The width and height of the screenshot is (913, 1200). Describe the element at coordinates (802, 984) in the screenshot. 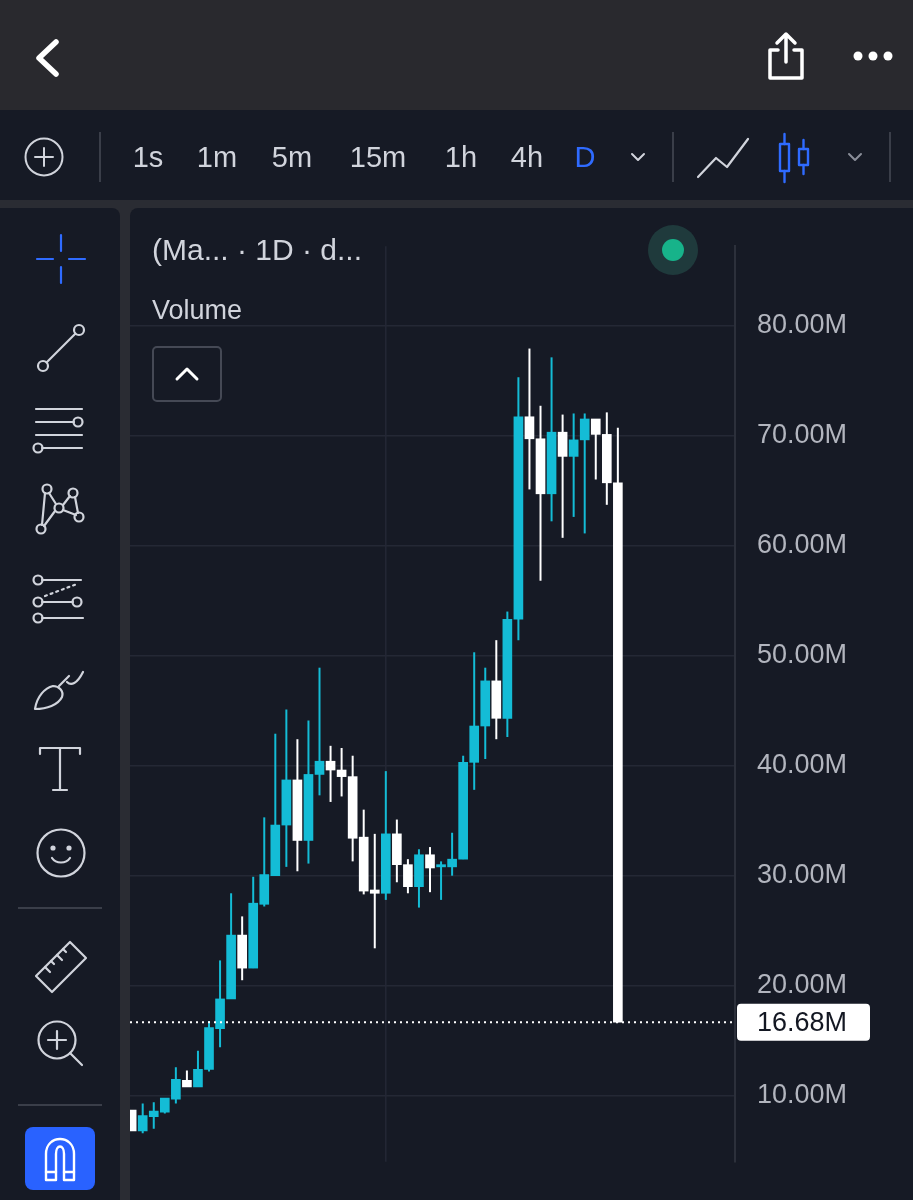

I see `y-tick-label: 20.00M` at that location.